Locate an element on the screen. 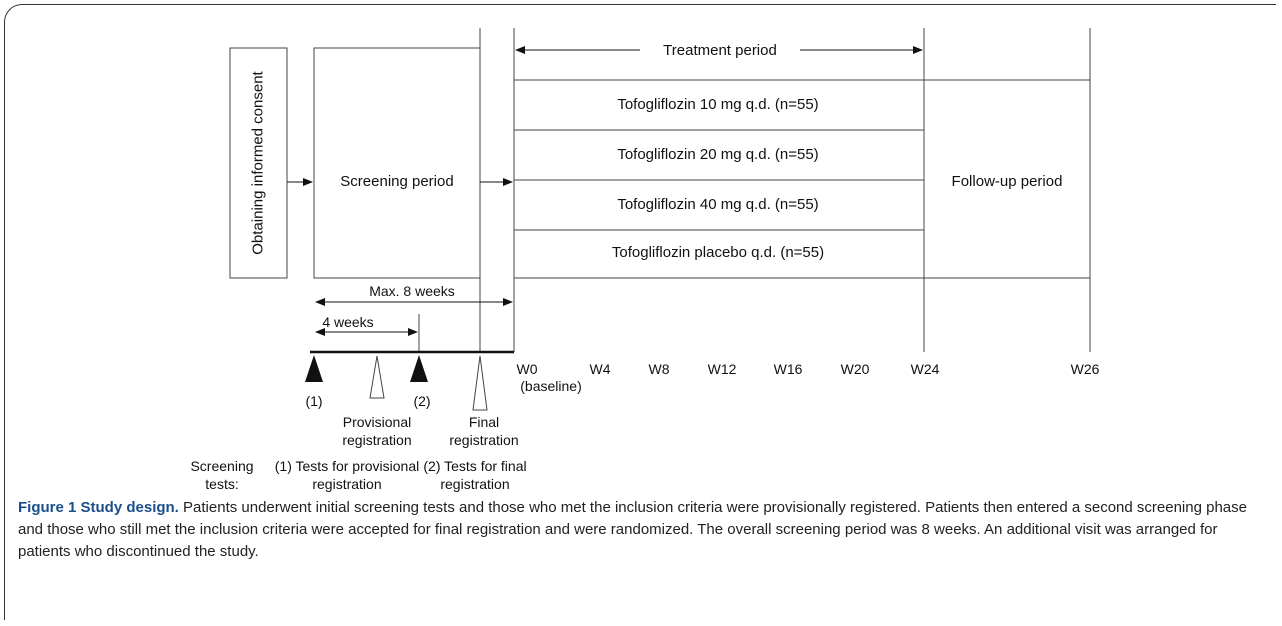  week-label: W0 is located at coordinates (527, 369).